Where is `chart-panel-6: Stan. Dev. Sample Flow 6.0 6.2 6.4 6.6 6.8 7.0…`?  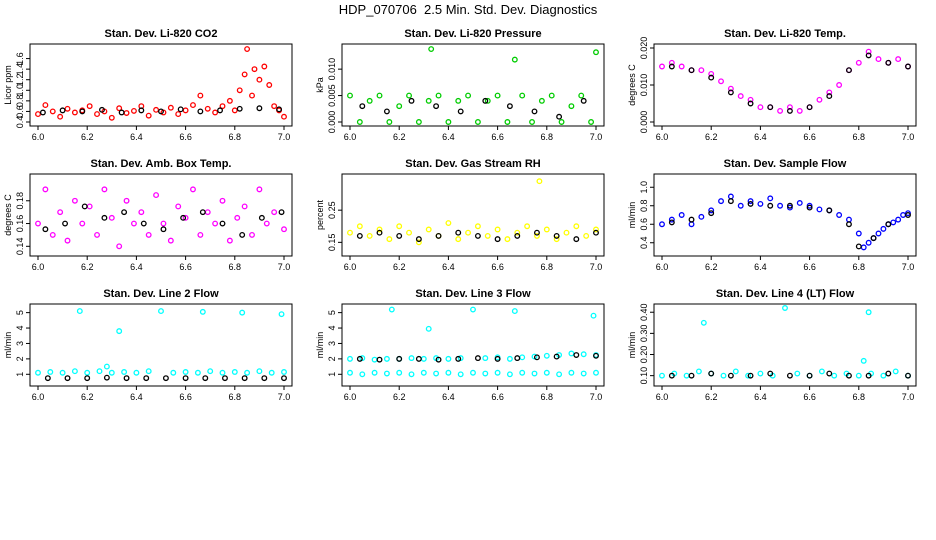
chart-panel-6: Stan. Dev. Sample Flow 6.0 6.2 6.4 6.6 6.8 7.0… is located at coordinates (772, 215).